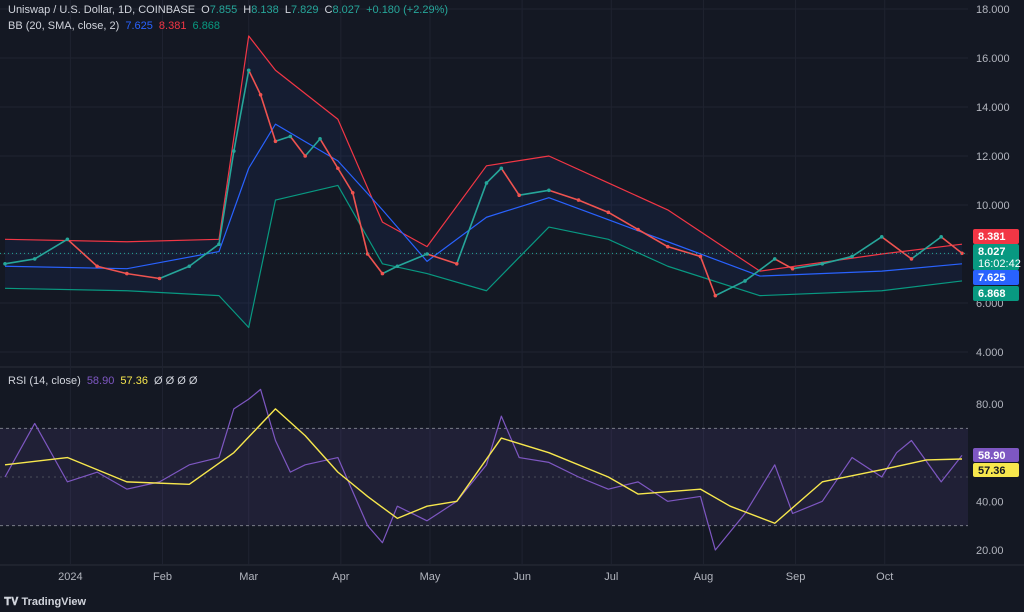 Image resolution: width=1024 pixels, height=612 pixels. I want to click on svg-text: 8.027, so click(992, 252).